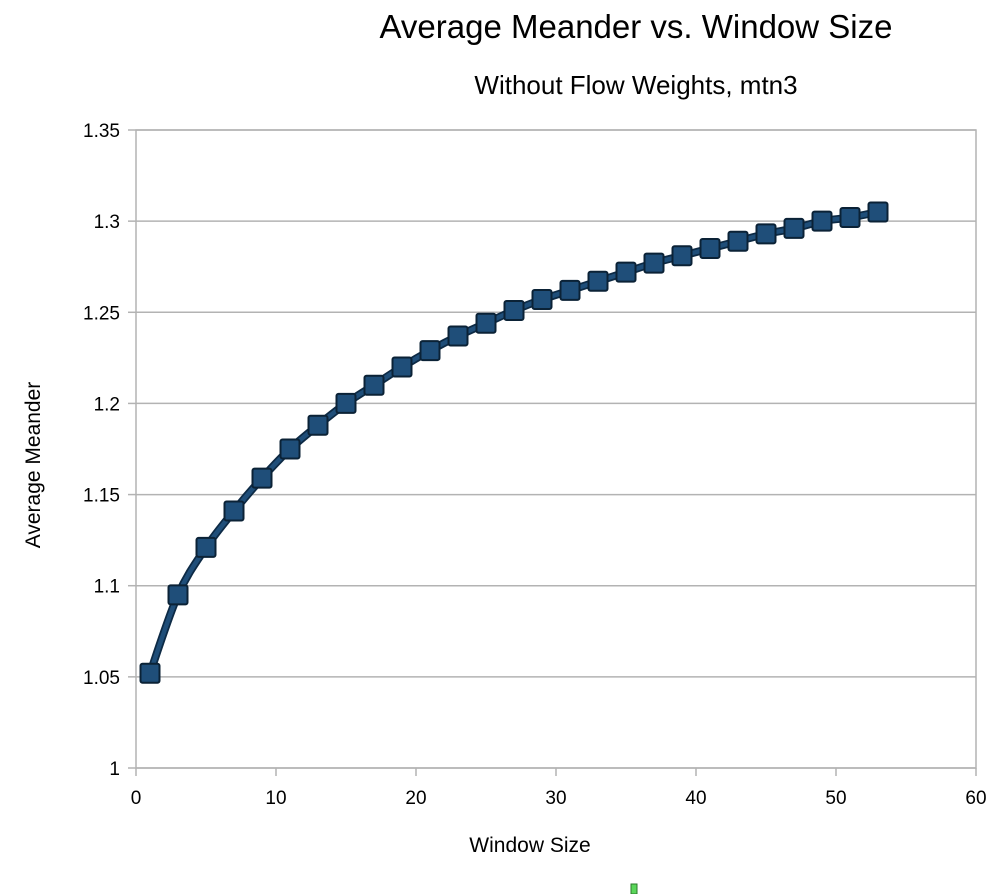 This screenshot has height=894, width=1000. I want to click on chart-subtitle: Without Flow Weights, mtn3, so click(635, 85).